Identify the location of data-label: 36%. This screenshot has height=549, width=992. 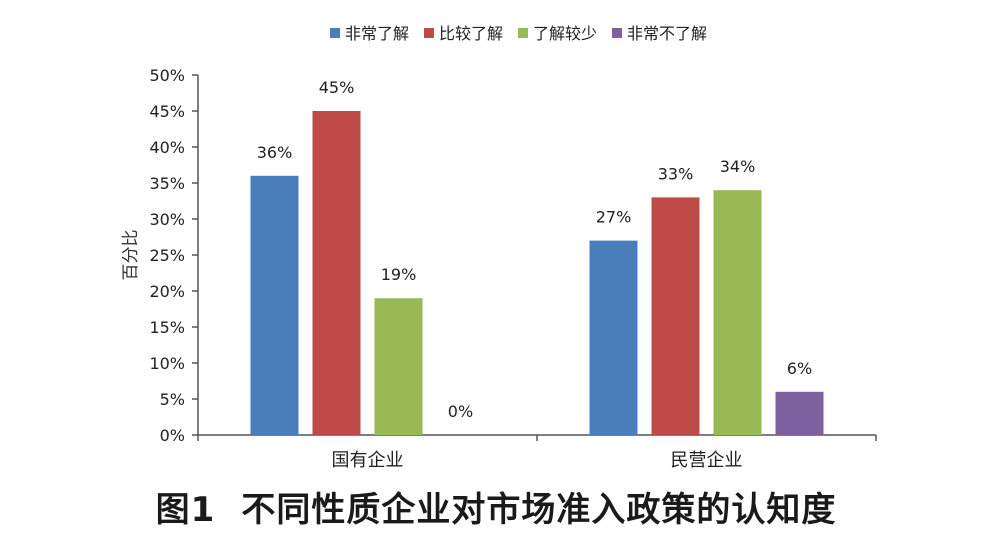
(275, 152).